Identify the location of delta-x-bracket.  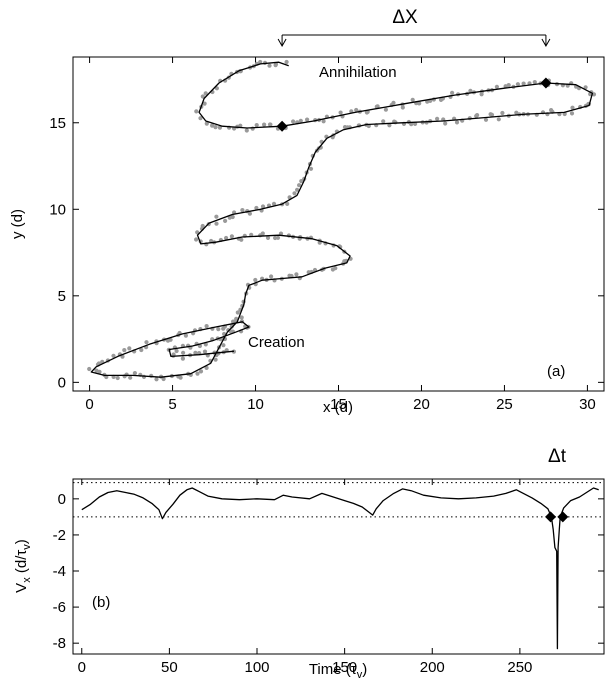
(414, 41).